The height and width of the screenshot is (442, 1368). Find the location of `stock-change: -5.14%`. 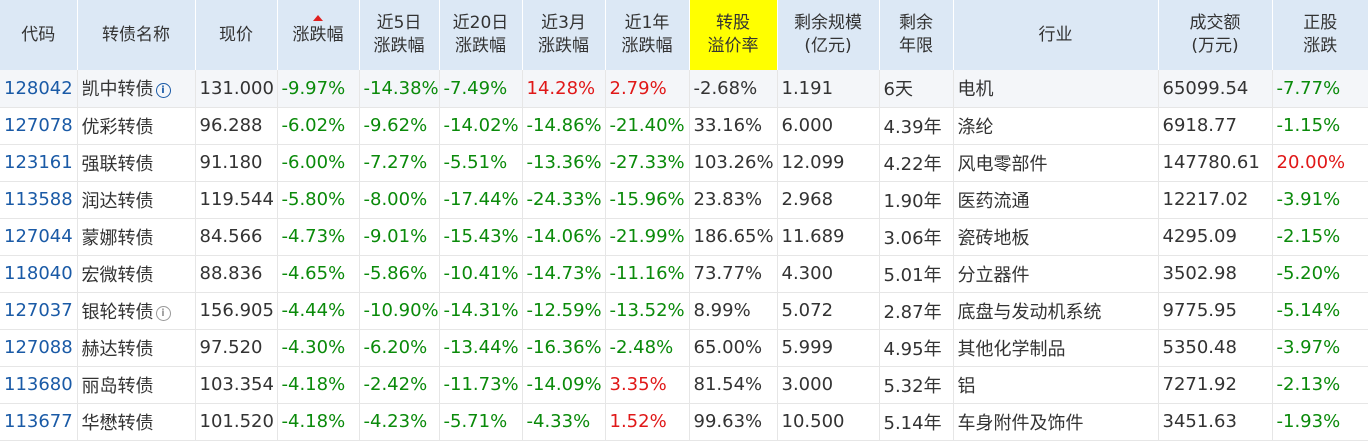

stock-change: -5.14% is located at coordinates (1319, 311).